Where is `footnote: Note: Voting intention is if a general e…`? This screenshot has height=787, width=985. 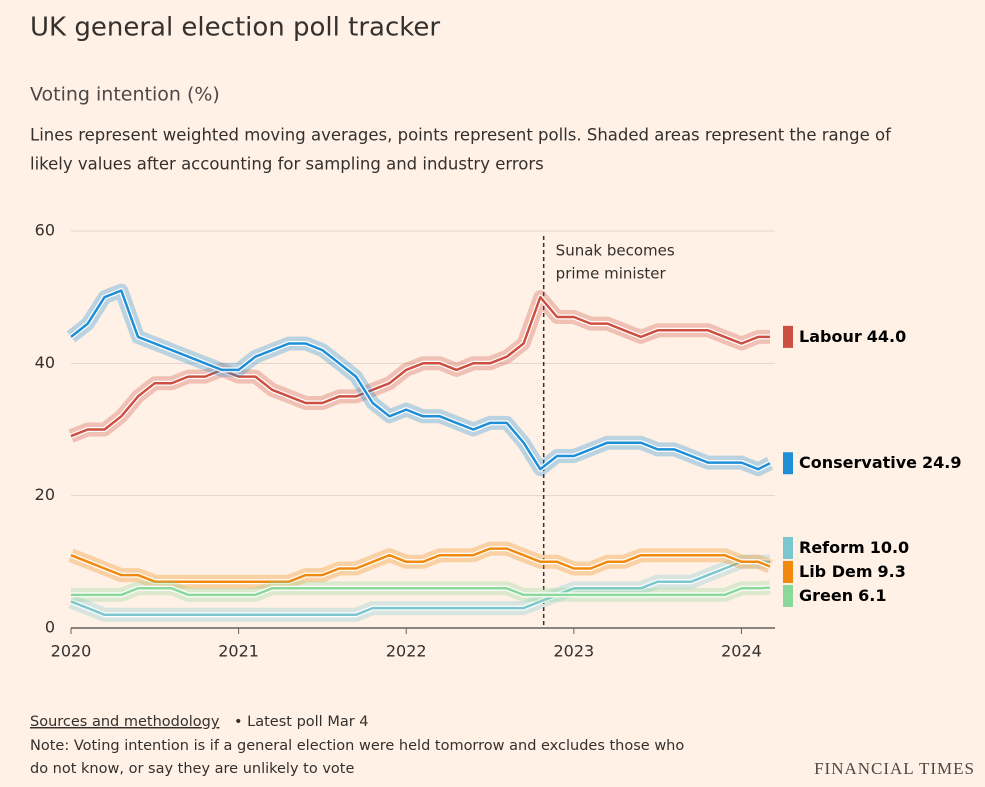
footnote: Note: Voting intention is if a general e… is located at coordinates (357, 746).